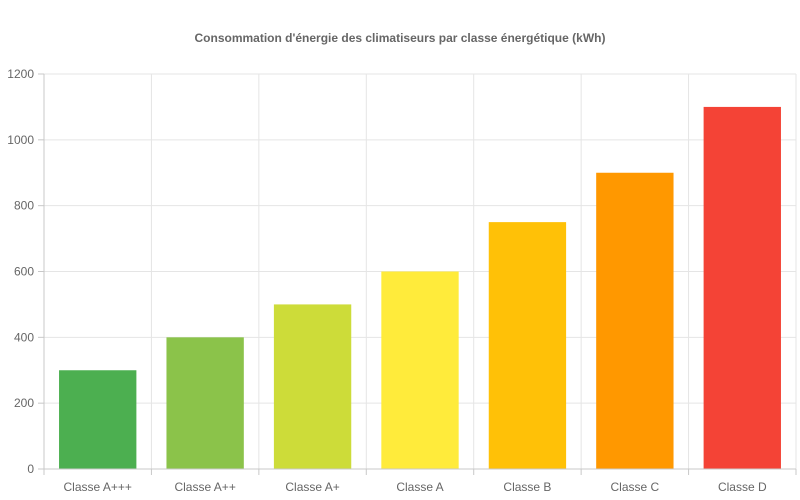  What do you see at coordinates (20, 74) in the screenshot?
I see `y-tick-label: 1200` at bounding box center [20, 74].